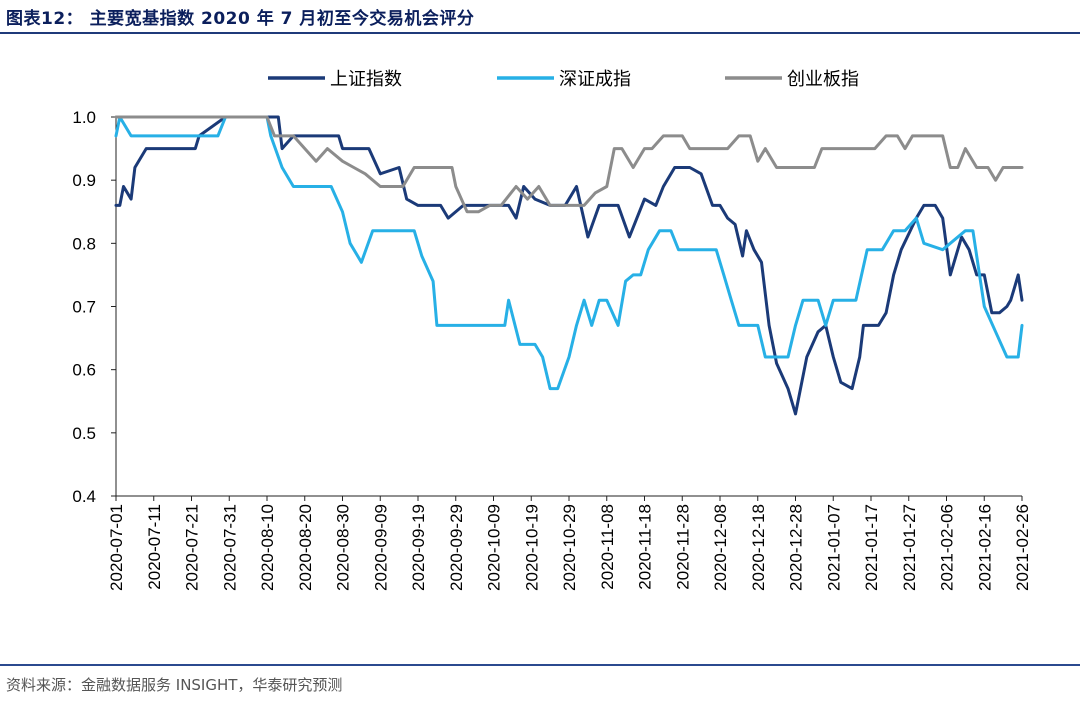 The width and height of the screenshot is (1080, 704). What do you see at coordinates (984, 547) in the screenshot?
I see `x-tick-label: 2021-02-16` at bounding box center [984, 547].